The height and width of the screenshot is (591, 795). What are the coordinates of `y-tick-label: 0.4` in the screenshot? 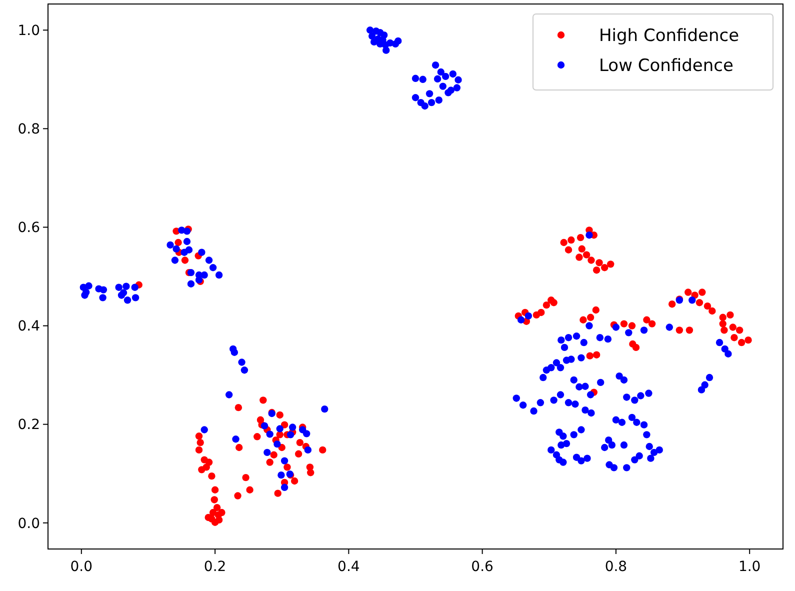 It's located at (29, 326).